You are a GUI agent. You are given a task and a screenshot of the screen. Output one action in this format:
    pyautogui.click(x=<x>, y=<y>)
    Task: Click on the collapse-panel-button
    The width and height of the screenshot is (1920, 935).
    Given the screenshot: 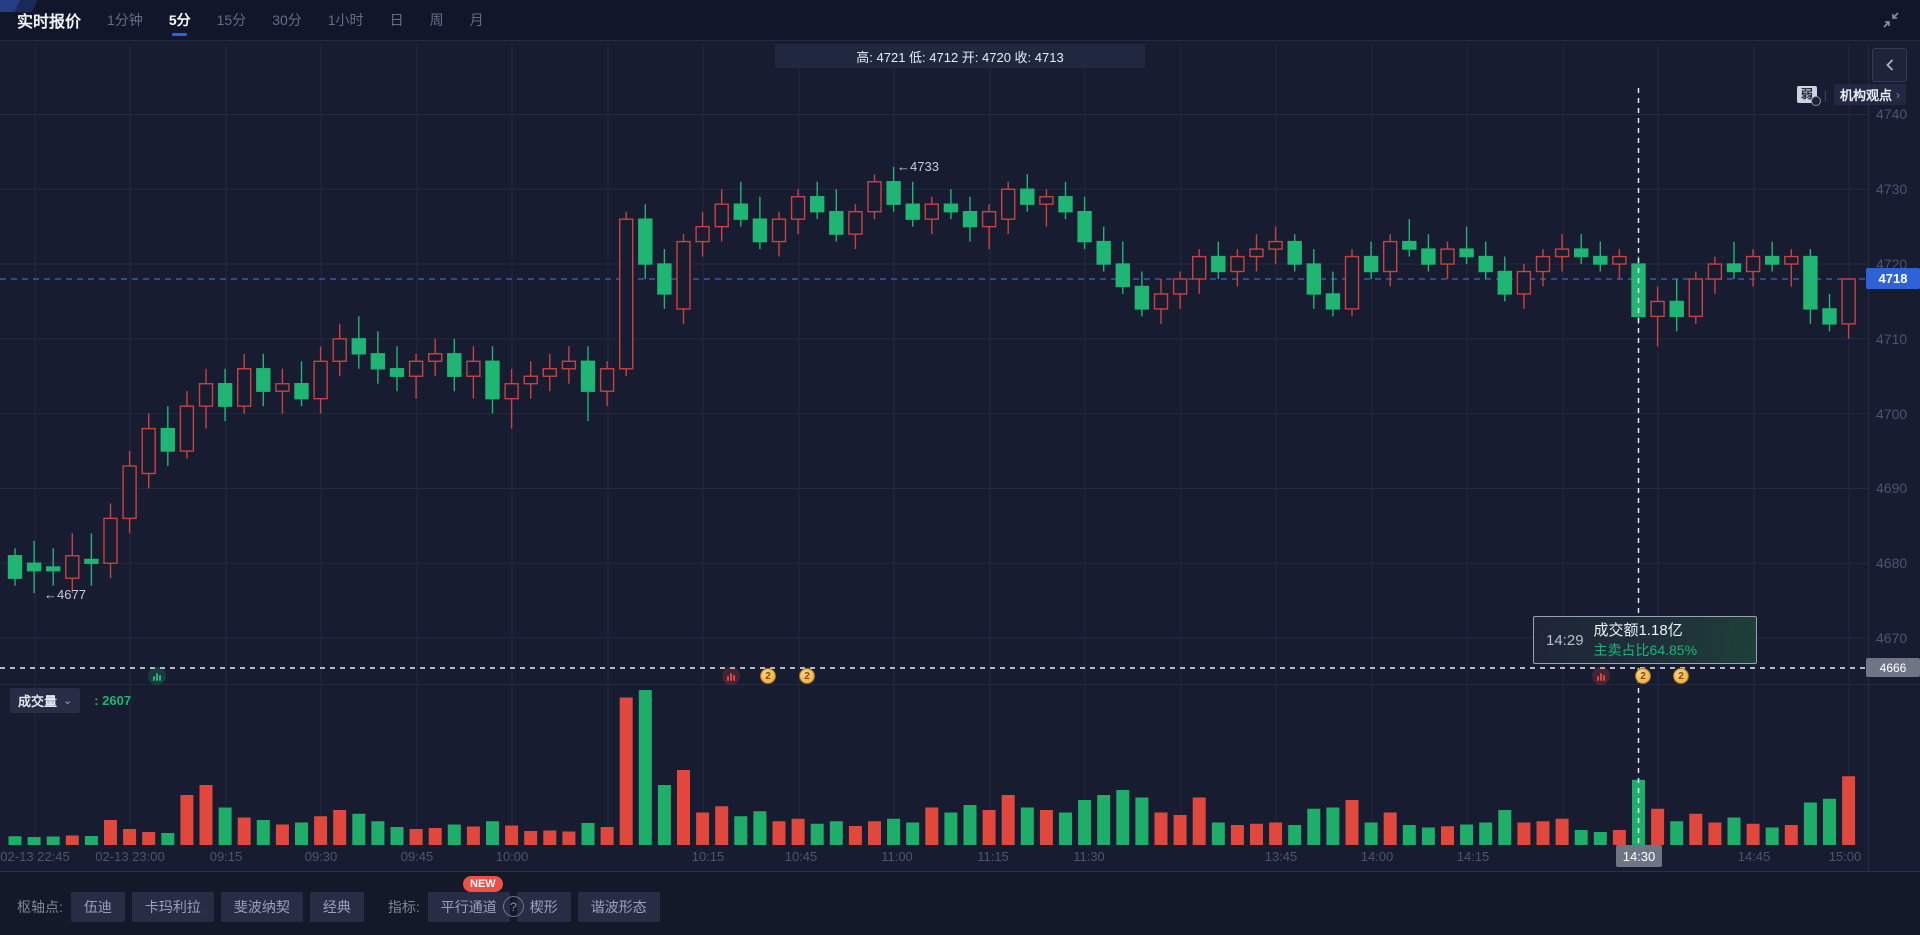 What is the action you would take?
    pyautogui.click(x=1889, y=65)
    